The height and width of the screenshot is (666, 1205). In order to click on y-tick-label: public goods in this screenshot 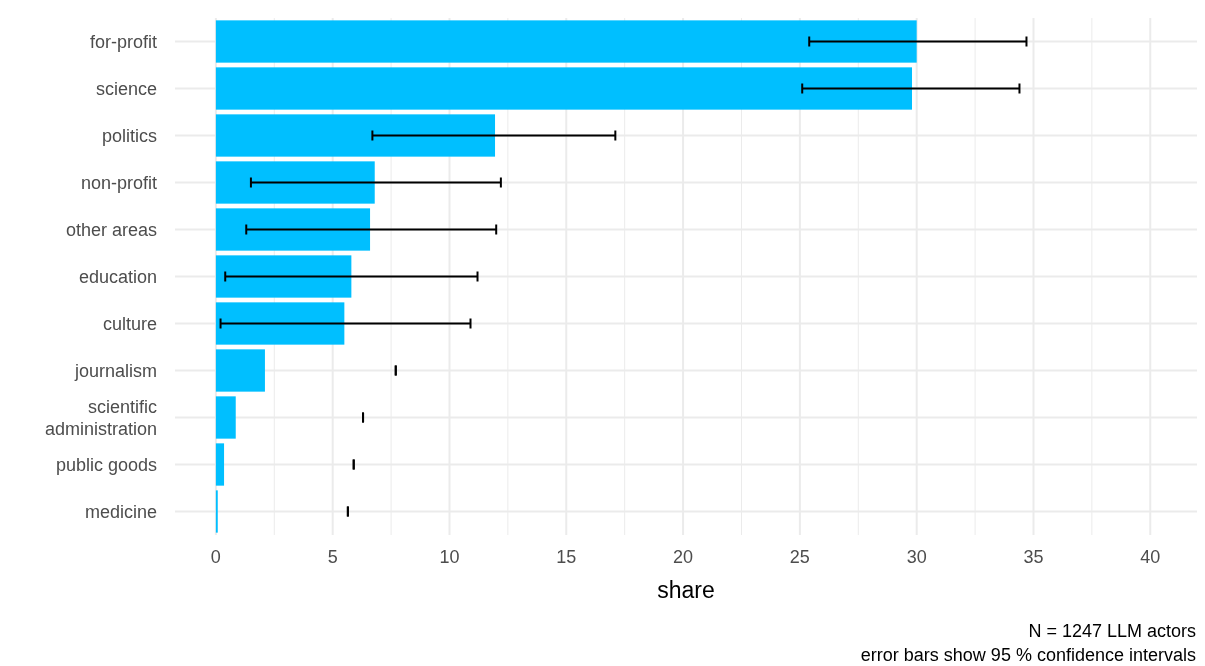, I will do `click(106, 464)`.